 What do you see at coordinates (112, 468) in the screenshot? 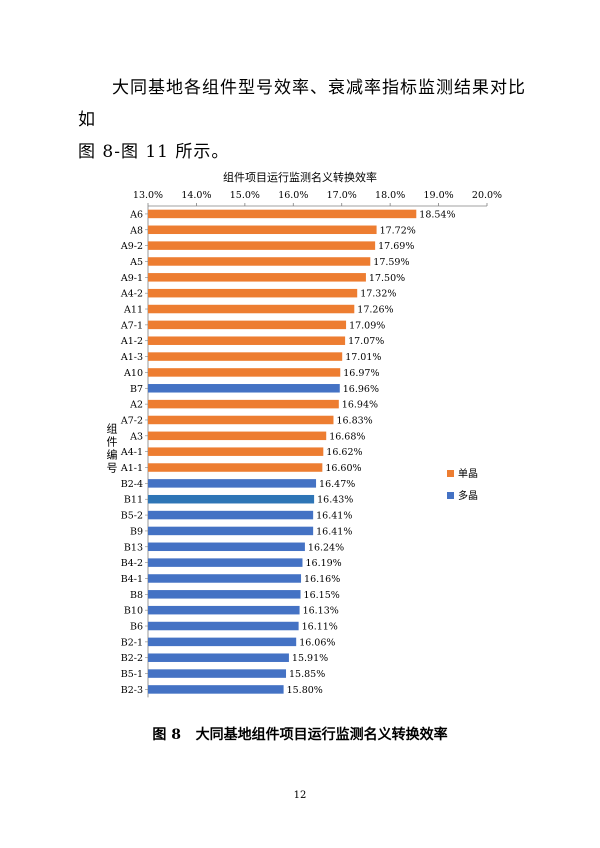
I see `y-axis-title-char: 号` at bounding box center [112, 468].